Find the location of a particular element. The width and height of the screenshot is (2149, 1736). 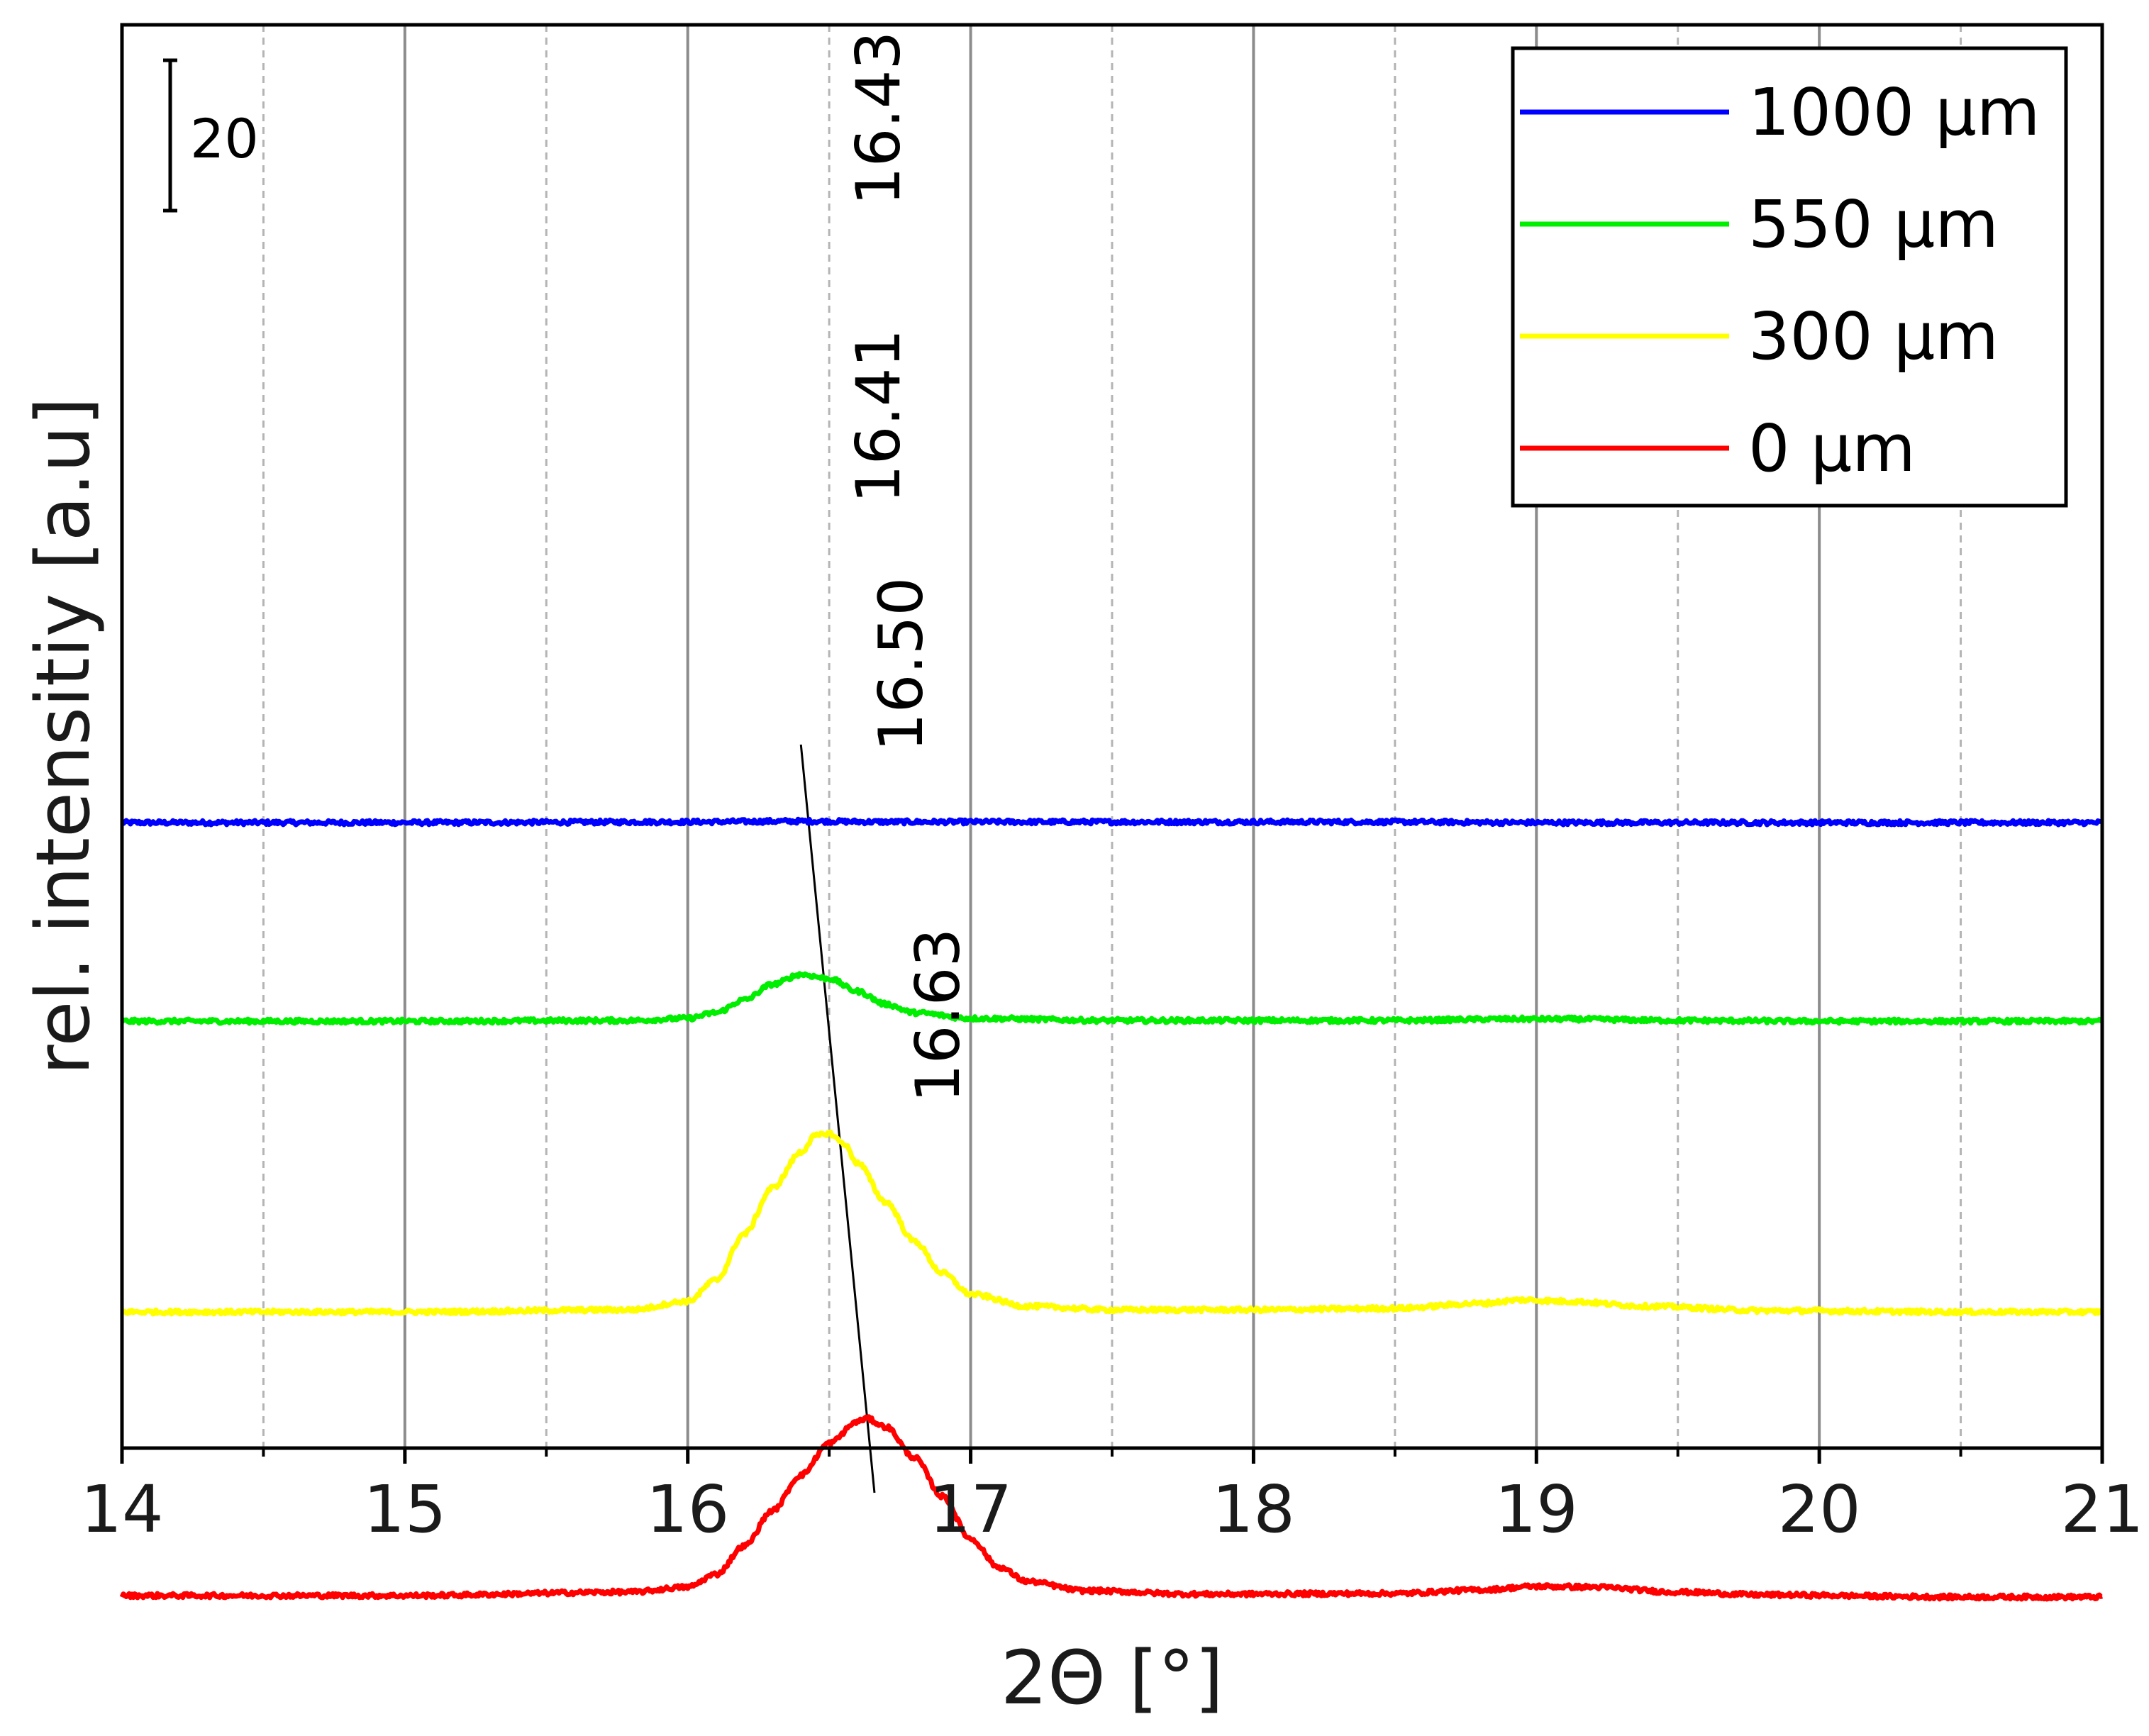

x-tick-label-17: 17 is located at coordinates (971, 1509).